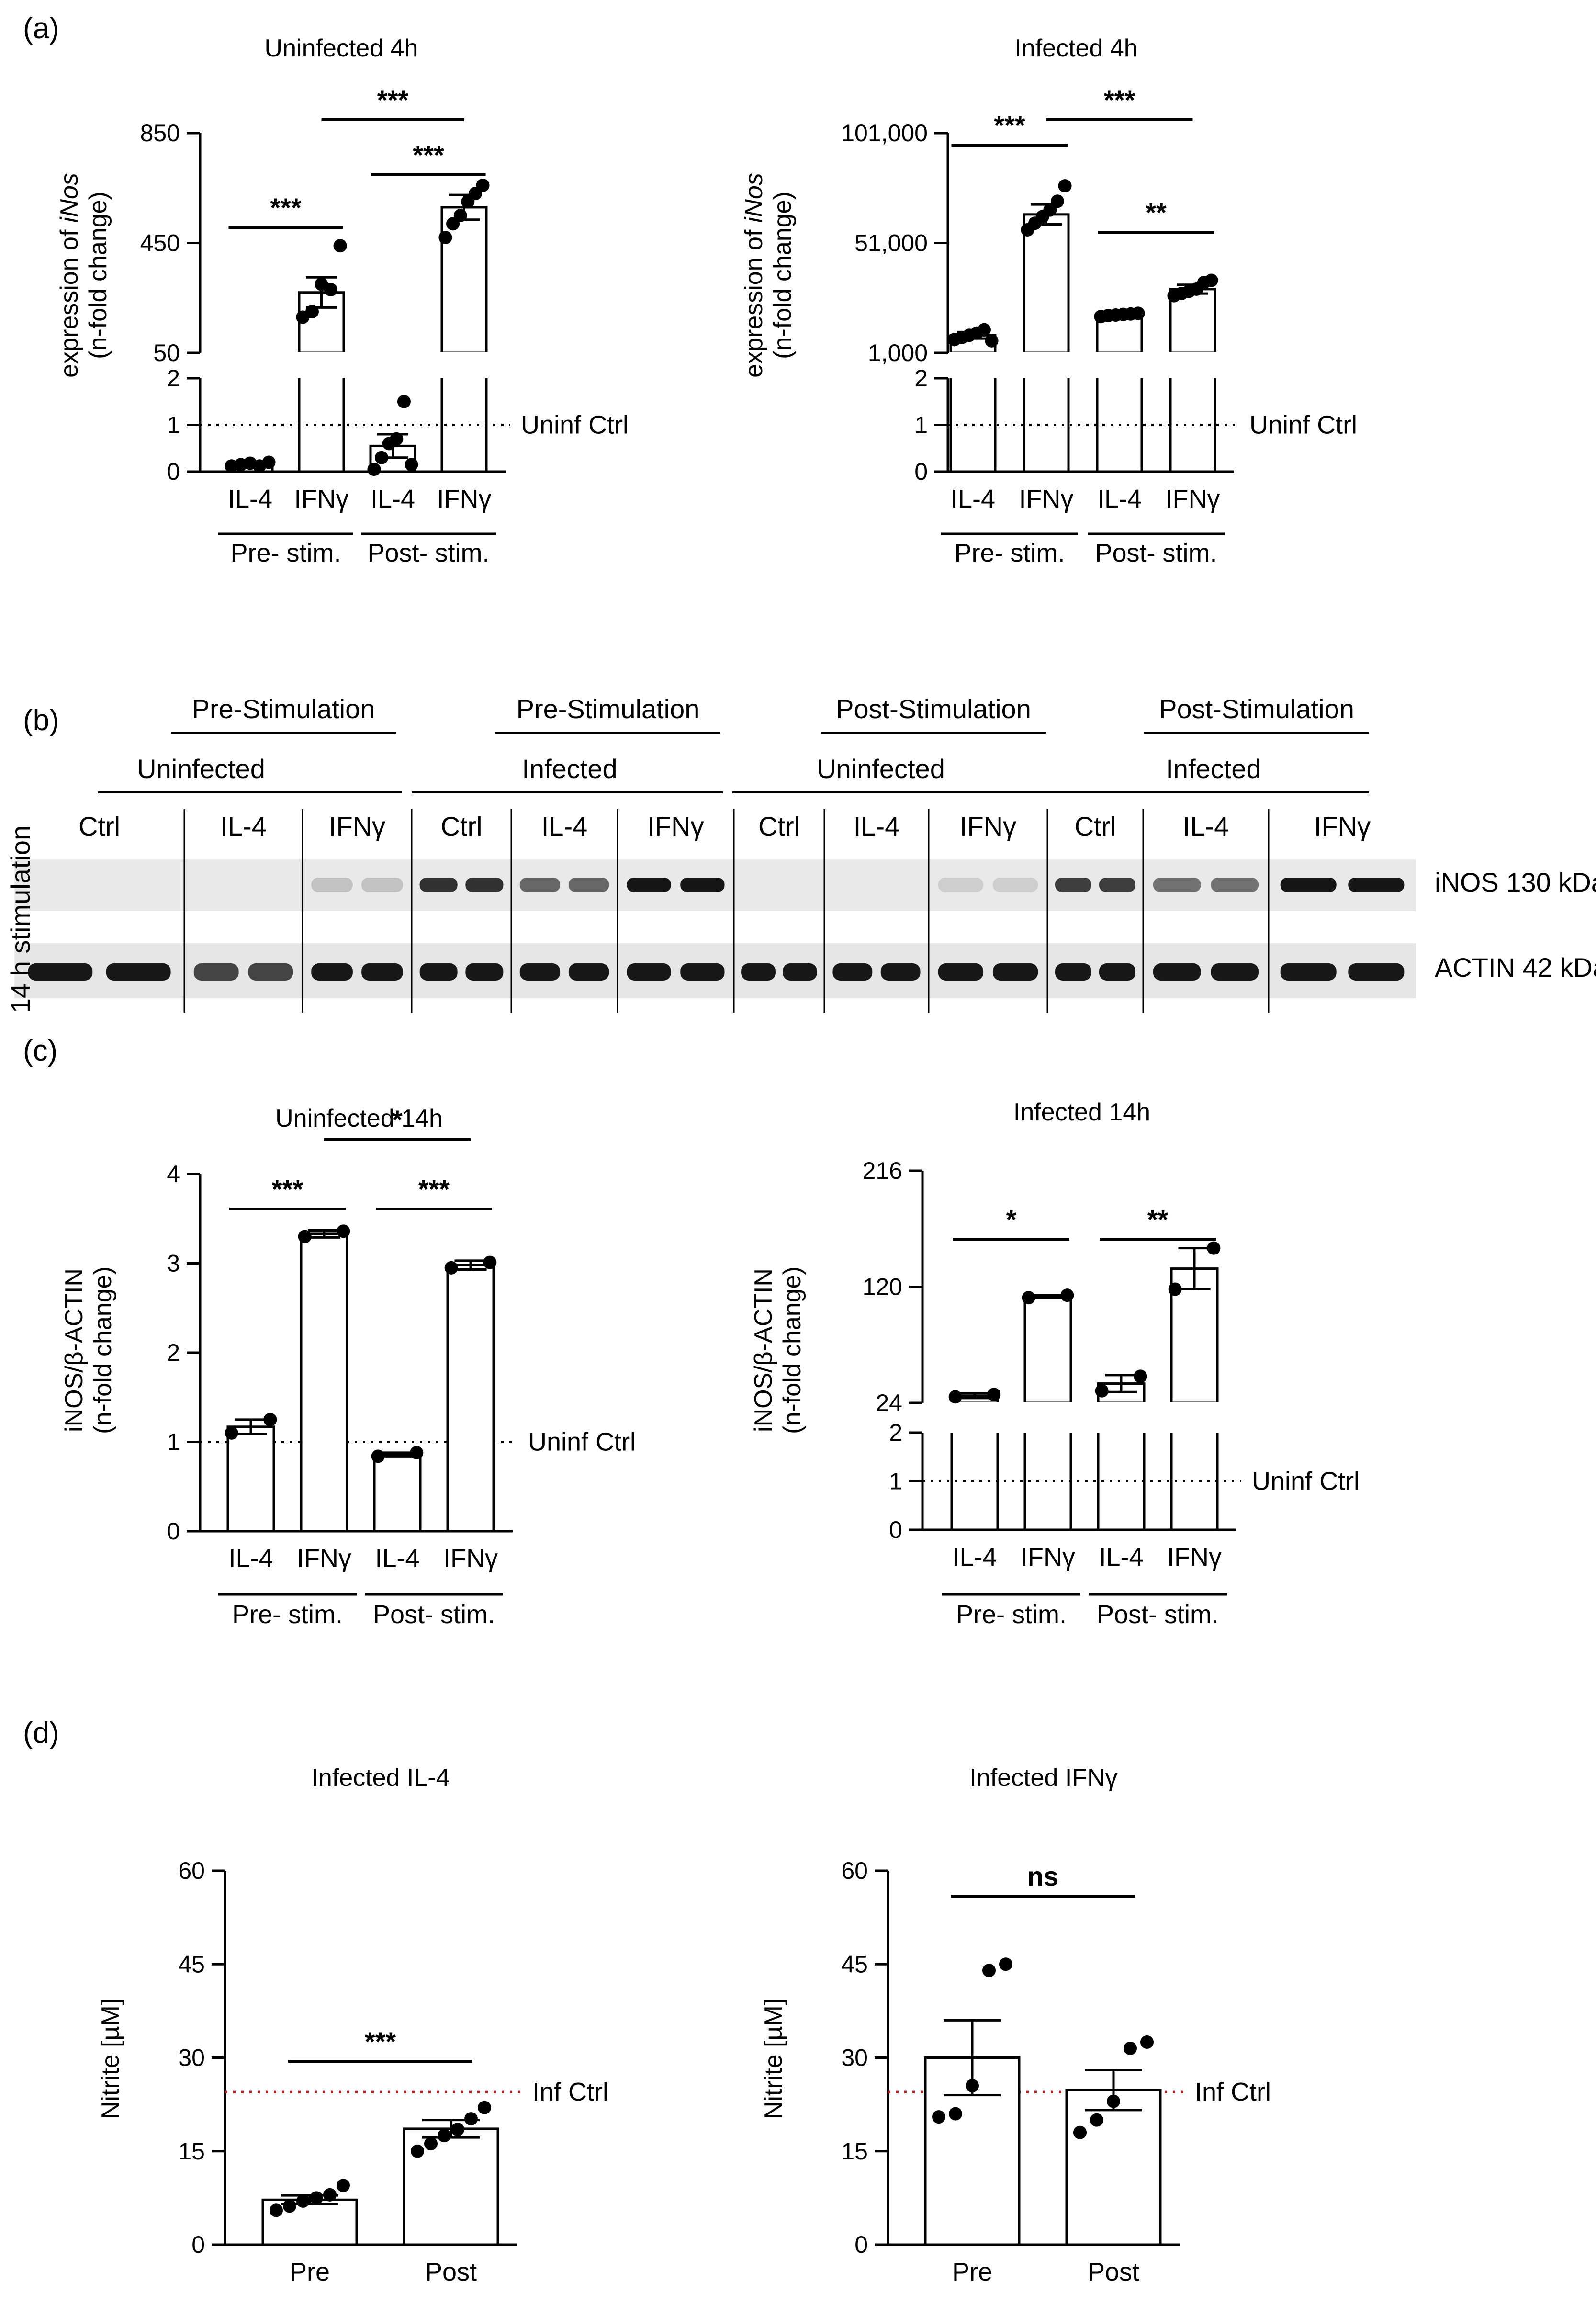 The image size is (1596, 2305). What do you see at coordinates (854, 1870) in the screenshot?
I see `y-tick-label: 60` at bounding box center [854, 1870].